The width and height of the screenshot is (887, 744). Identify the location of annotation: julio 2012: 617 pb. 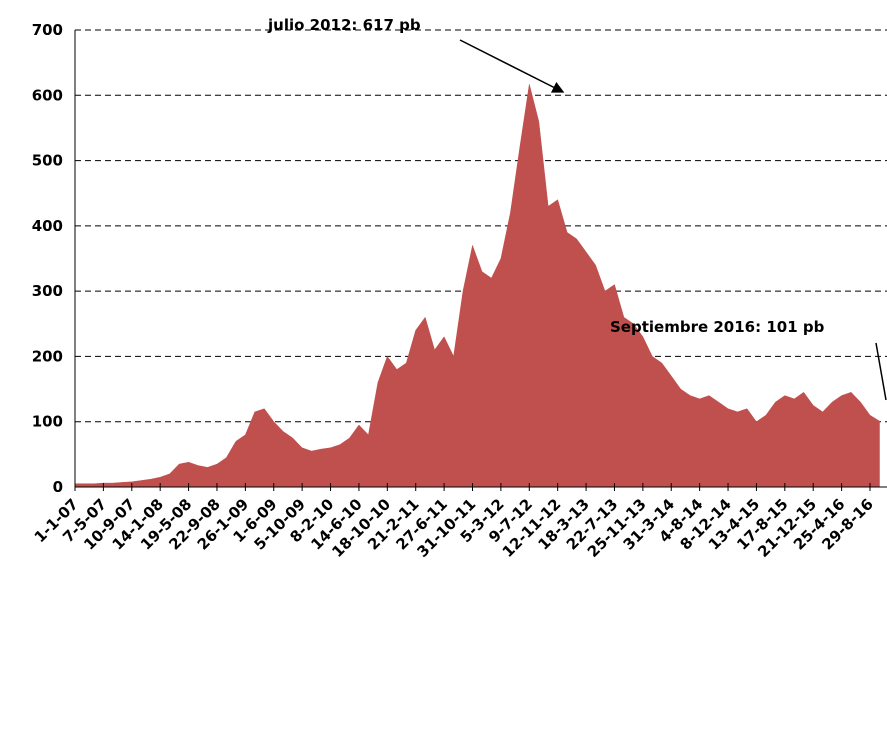
(344, 25).